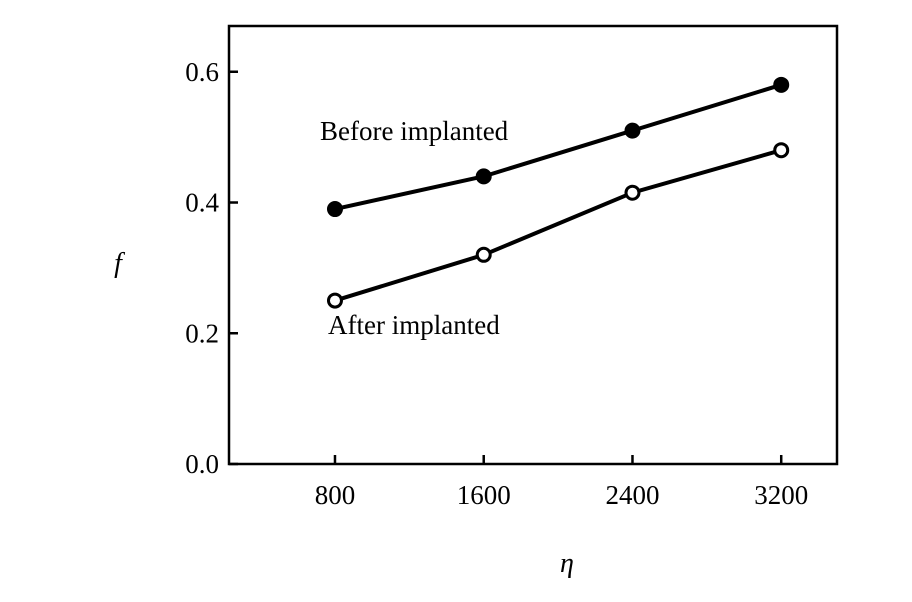 This screenshot has height=602, width=912. I want to click on x-tick-label-0: 800, so click(335, 495).